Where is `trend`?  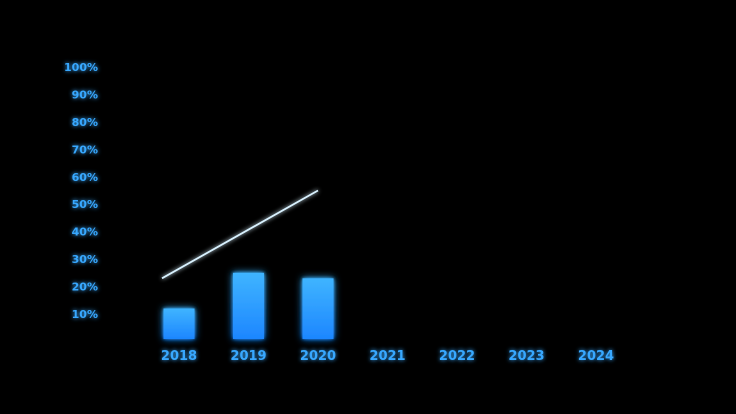 trend is located at coordinates (240, 234).